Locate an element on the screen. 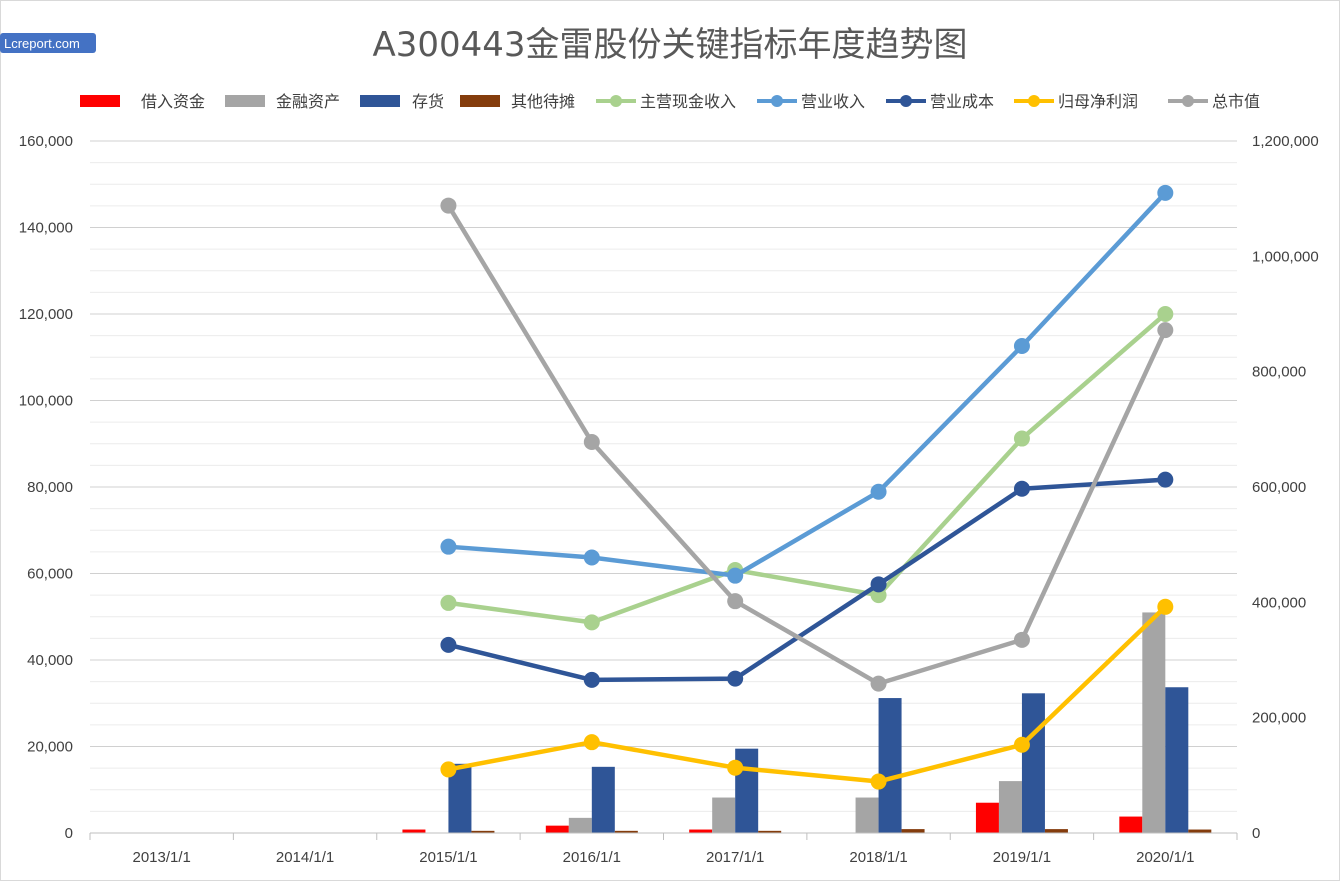 The height and width of the screenshot is (881, 1340). x-tick-label: 2016/1/1 is located at coordinates (592, 857).